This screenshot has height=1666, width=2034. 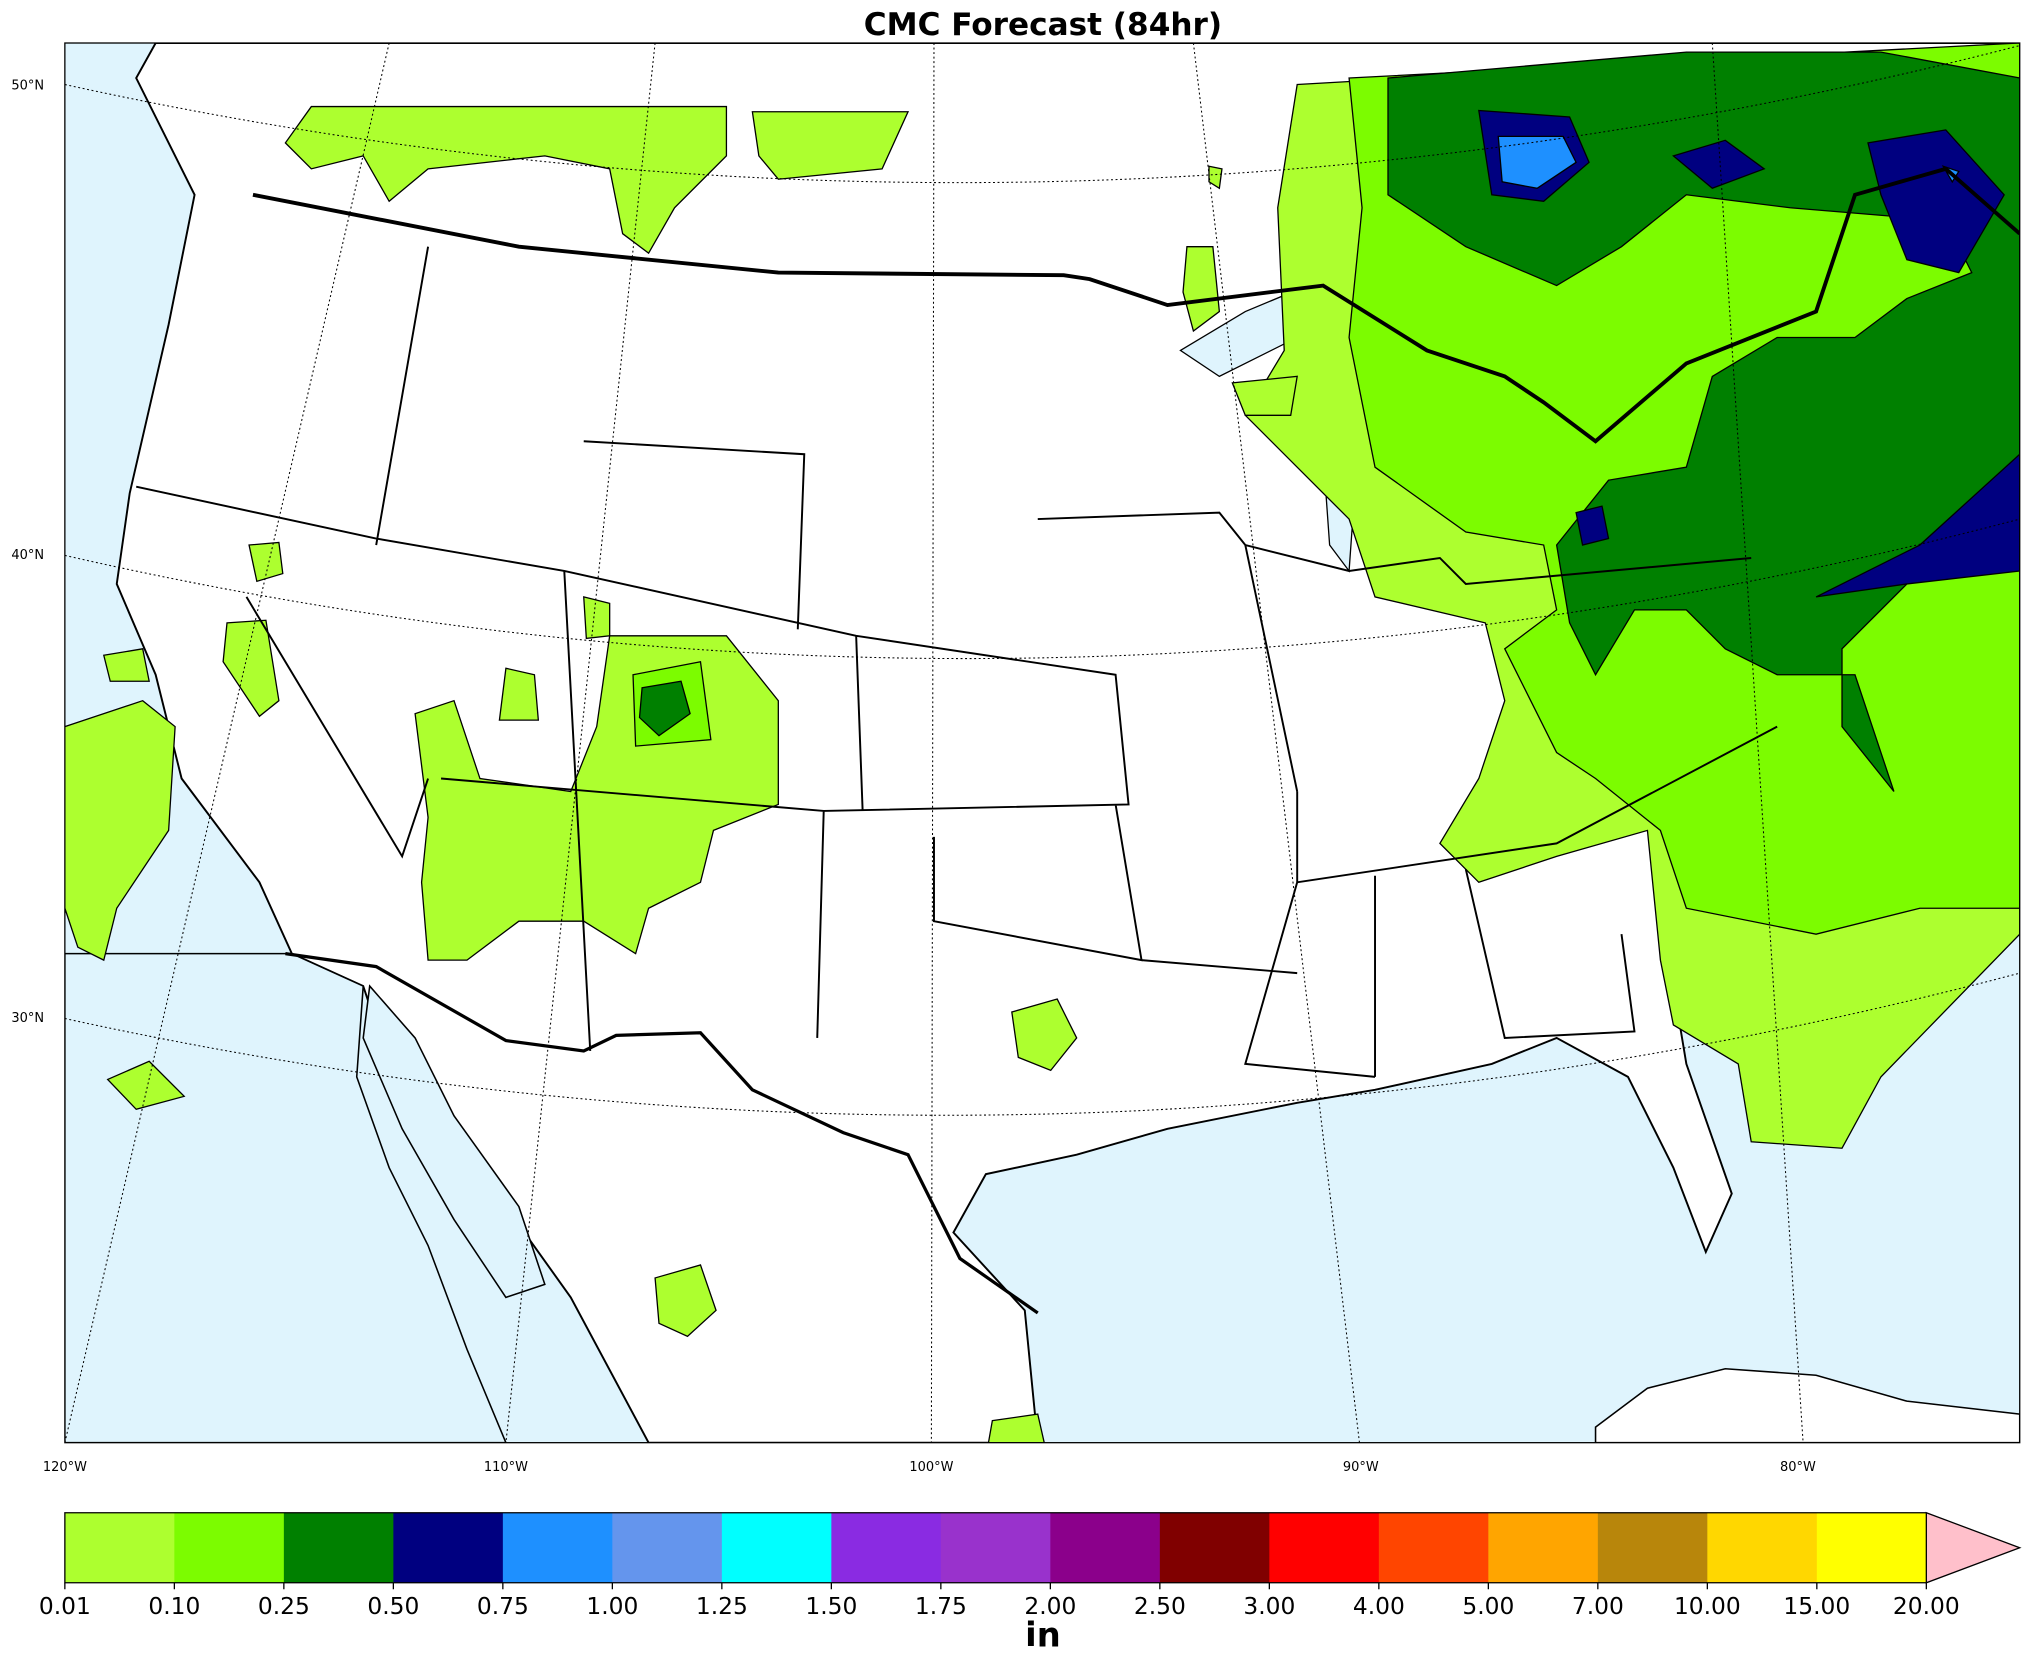 I want to click on lon-label: 110°W, so click(x=506, y=1467).